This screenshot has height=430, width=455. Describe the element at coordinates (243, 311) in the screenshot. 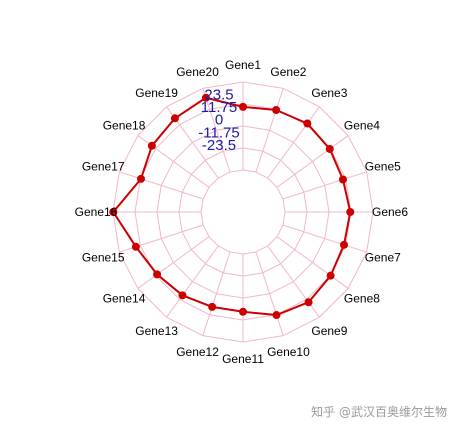

I see `data-point-gene11` at that location.